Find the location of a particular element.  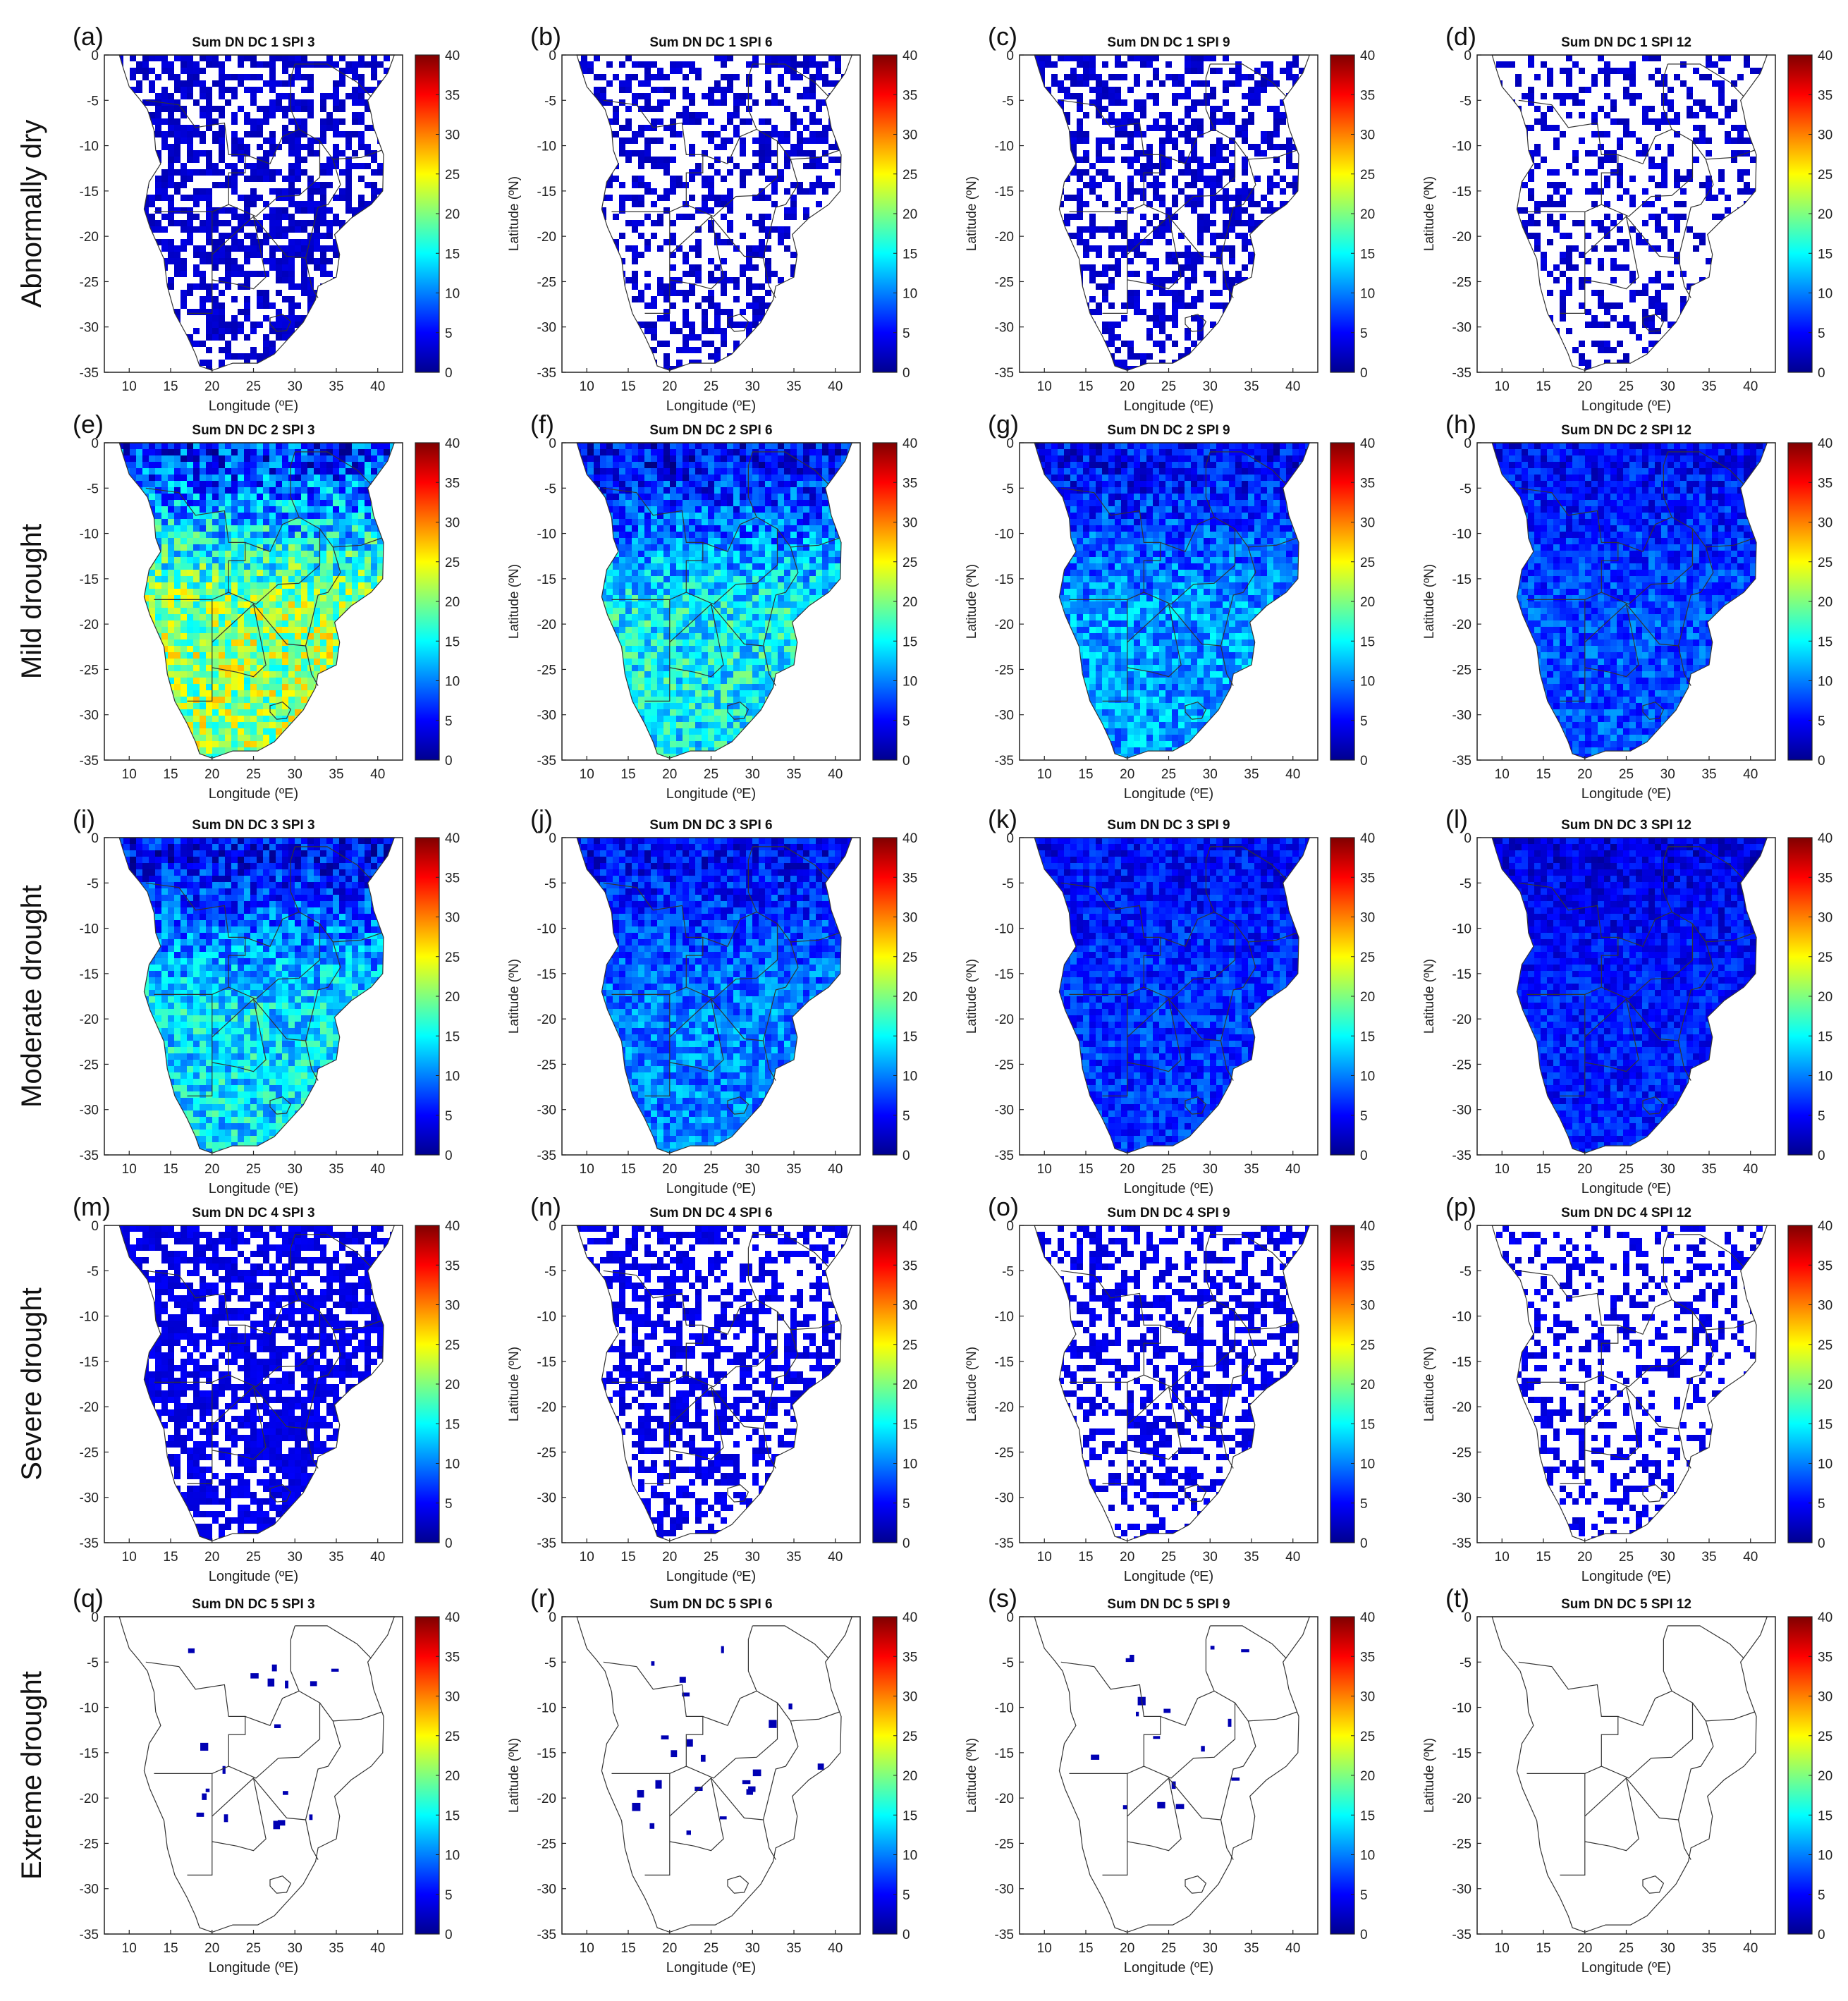

panel-title: Sum DN DC 1 SPI 12 is located at coordinates (1626, 42).